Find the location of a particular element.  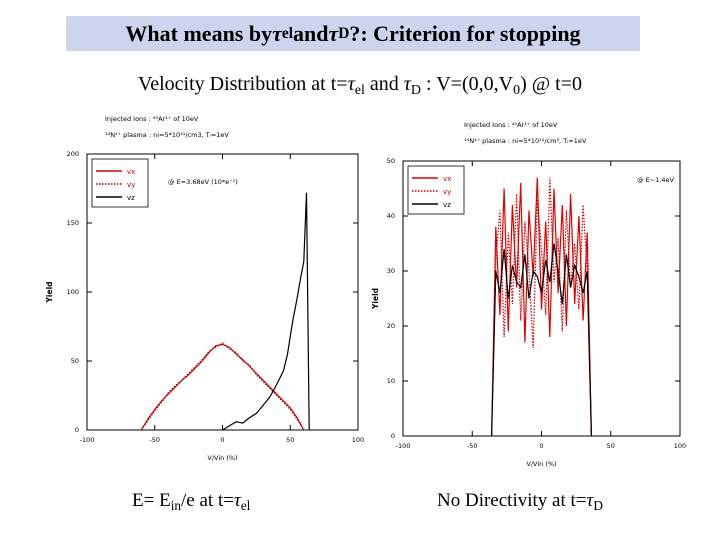

left-xtick-label-3: 50 is located at coordinates (290, 440).